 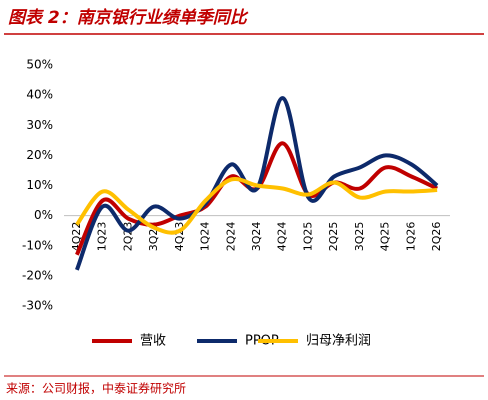 I want to click on y-tick-label: -30%, so click(x=37, y=306).